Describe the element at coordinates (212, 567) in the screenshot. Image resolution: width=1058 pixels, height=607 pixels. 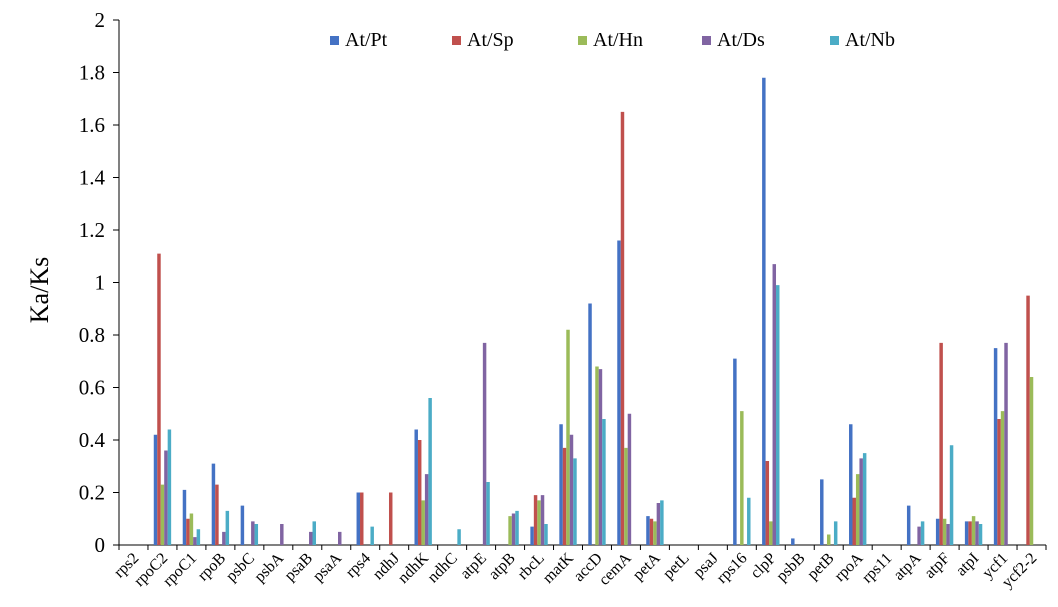
I see `x-tick-label: rpoB` at that location.